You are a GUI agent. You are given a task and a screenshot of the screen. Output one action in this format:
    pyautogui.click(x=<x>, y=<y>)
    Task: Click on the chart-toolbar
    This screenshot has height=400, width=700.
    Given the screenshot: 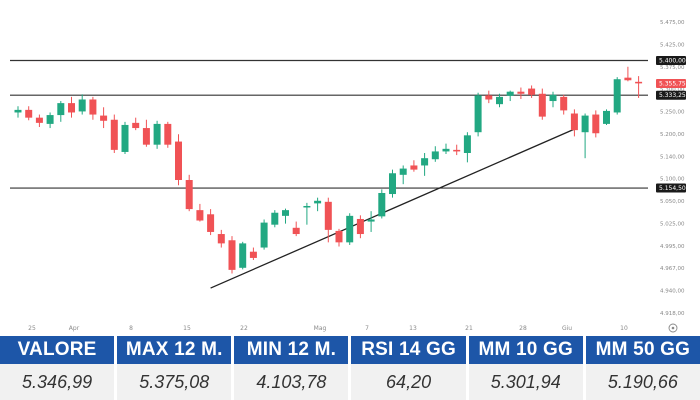 What is the action you would take?
    pyautogui.click(x=673, y=328)
    